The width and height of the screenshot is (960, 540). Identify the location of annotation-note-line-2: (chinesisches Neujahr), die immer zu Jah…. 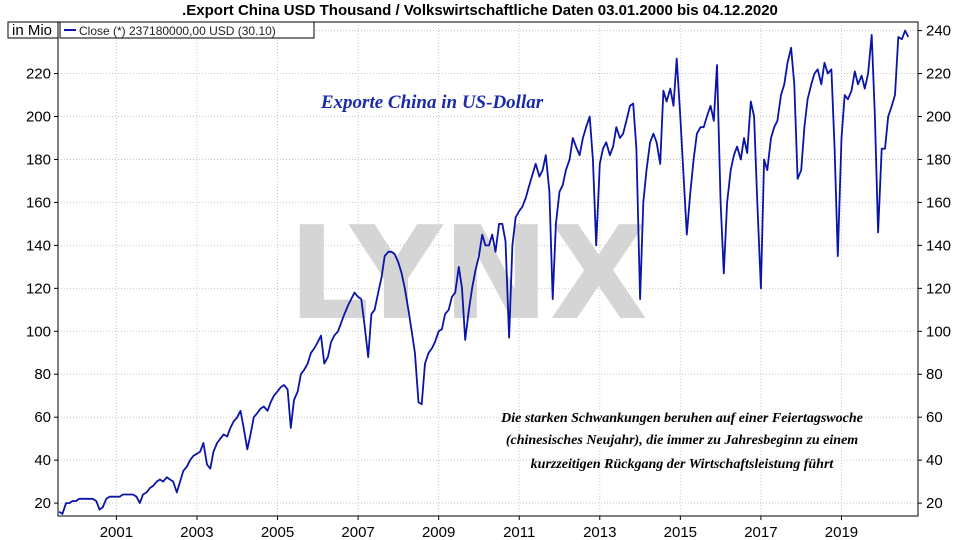
(682, 440).